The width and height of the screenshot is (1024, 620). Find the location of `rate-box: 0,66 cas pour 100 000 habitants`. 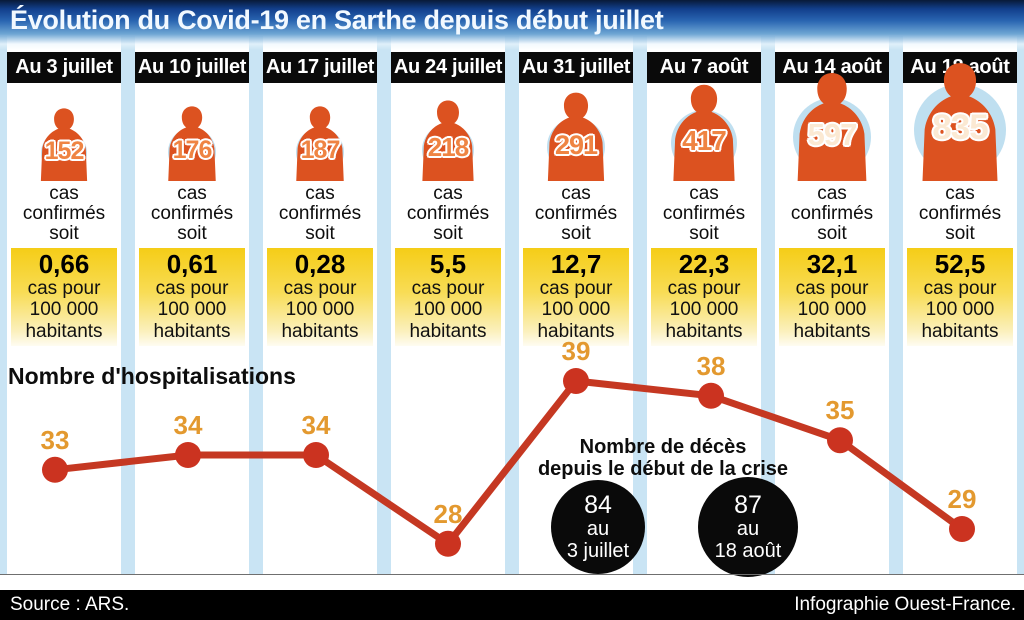

rate-box: 0,66 cas pour 100 000 habitants is located at coordinates (64, 296).